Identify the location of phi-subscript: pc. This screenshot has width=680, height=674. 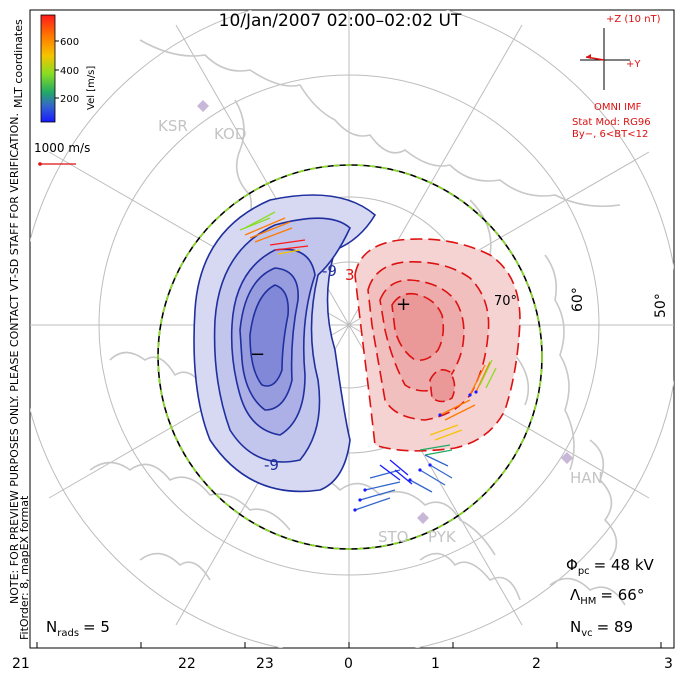
(584, 571).